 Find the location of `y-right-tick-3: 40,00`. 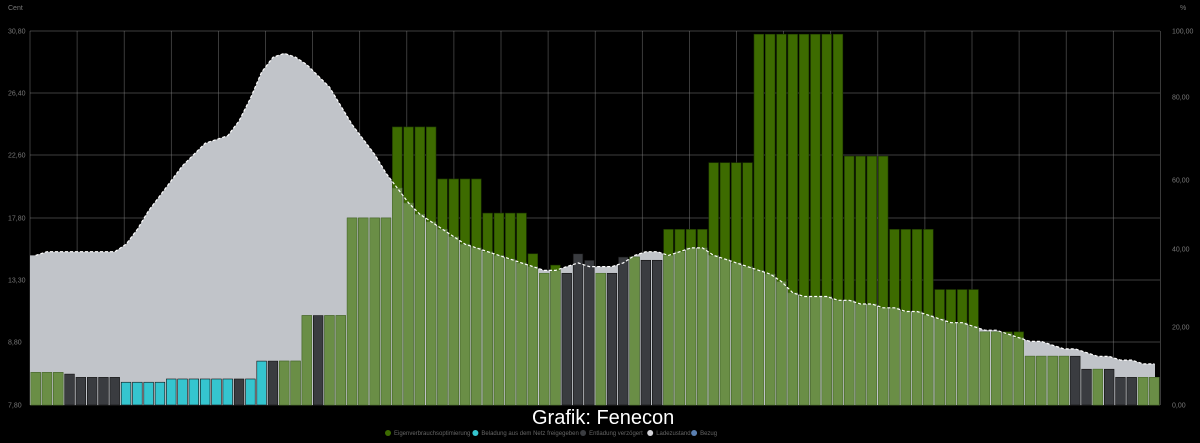

y-right-tick-3: 40,00 is located at coordinates (1181, 250).